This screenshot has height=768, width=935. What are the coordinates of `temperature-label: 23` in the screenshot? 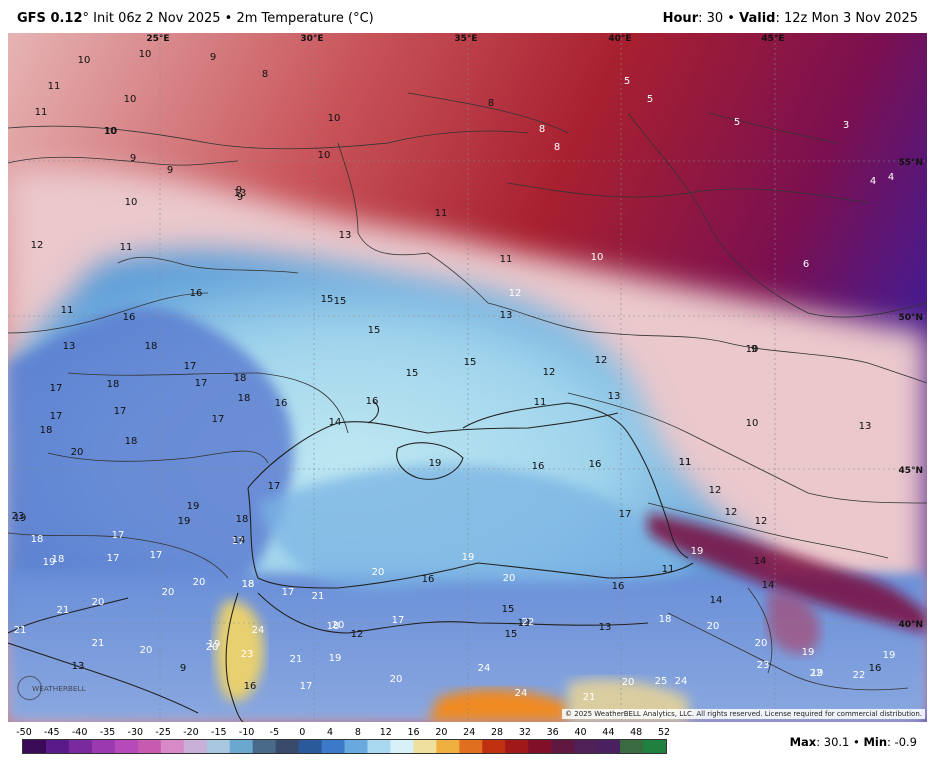 It's located at (18, 516).